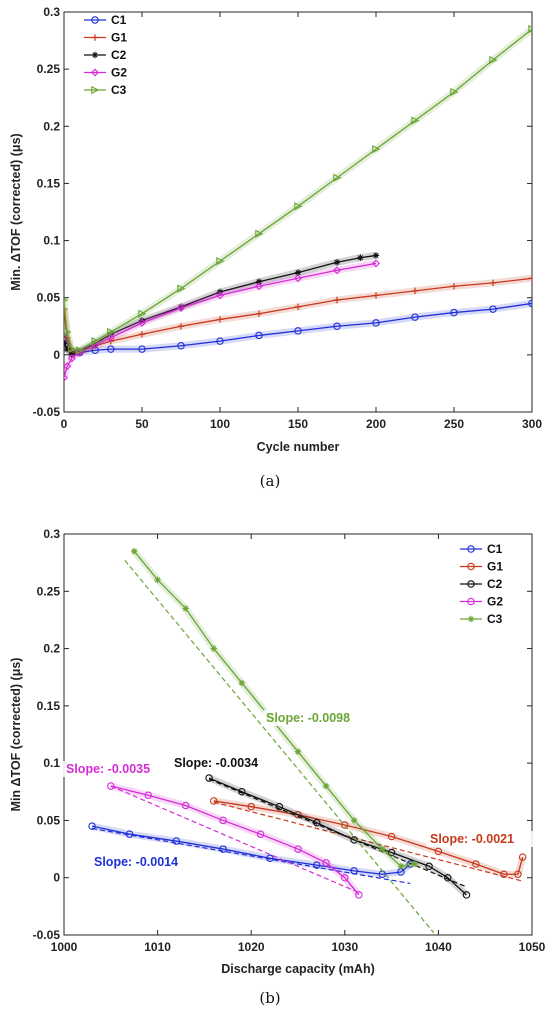  I want to click on panel-caption-b: (b), so click(269, 998).